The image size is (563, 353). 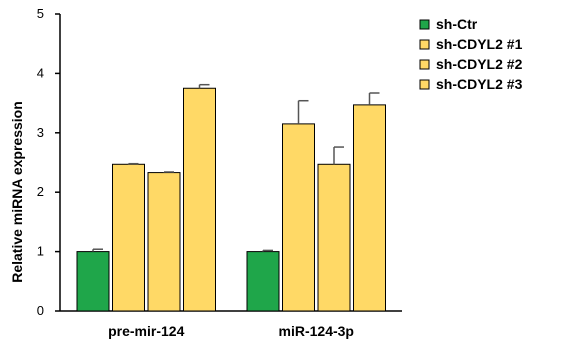 I want to click on y-tick-label: 5, so click(x=40, y=13).